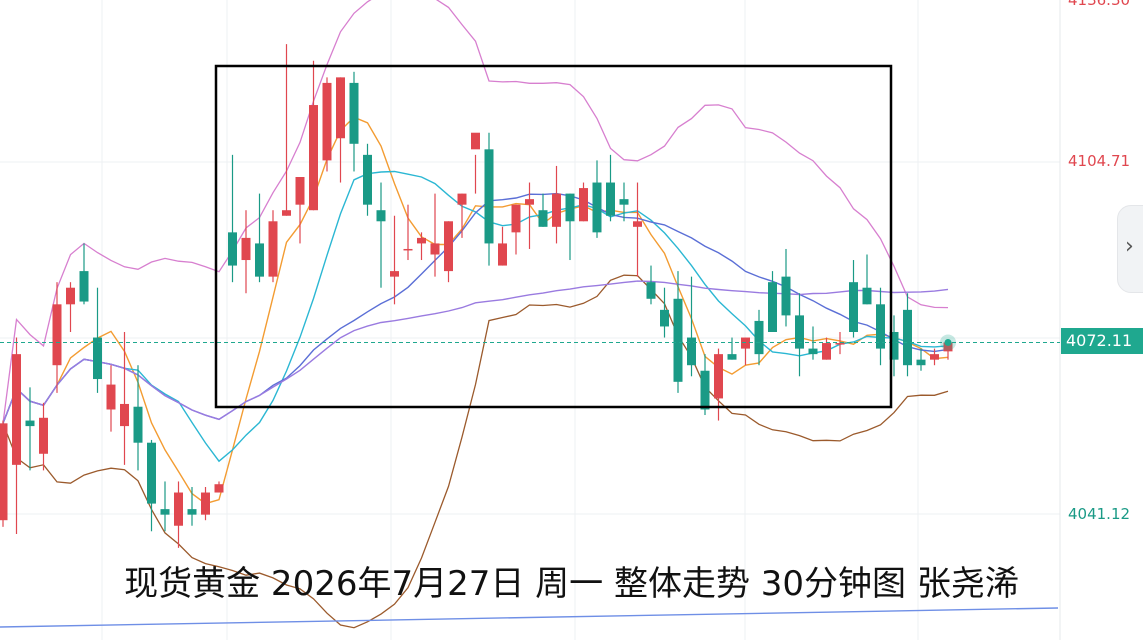 The height and width of the screenshot is (640, 1143). I want to click on chart-caption: 现货黄金 2026年7月27日 周一 整体走势 30分钟图 张尧浠, so click(571, 584).